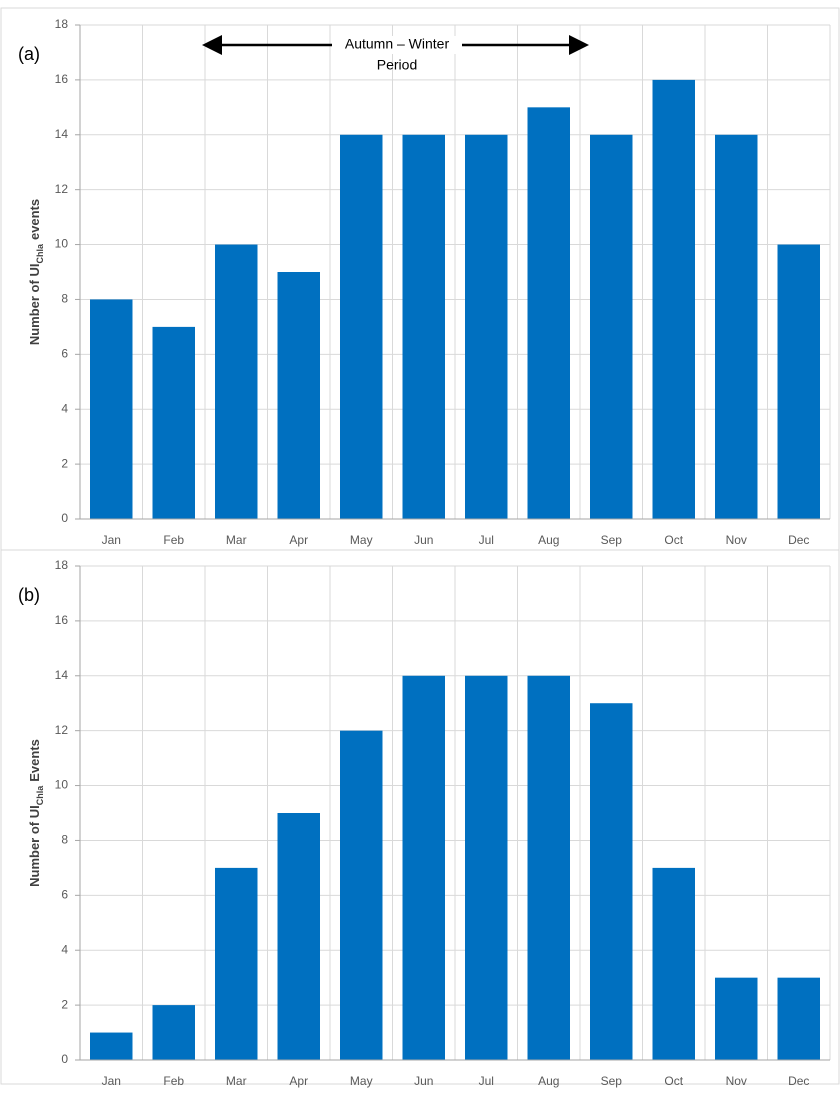  Describe the element at coordinates (29, 54) in the screenshot. I see `panel-label: (a)` at that location.